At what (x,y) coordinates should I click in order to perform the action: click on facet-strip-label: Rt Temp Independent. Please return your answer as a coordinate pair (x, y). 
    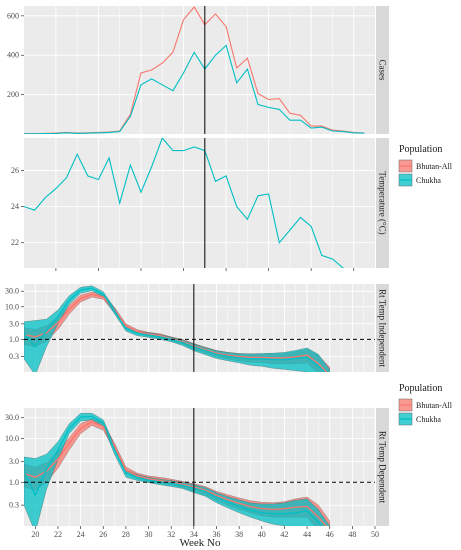
    Looking at the image, I should click on (383, 328).